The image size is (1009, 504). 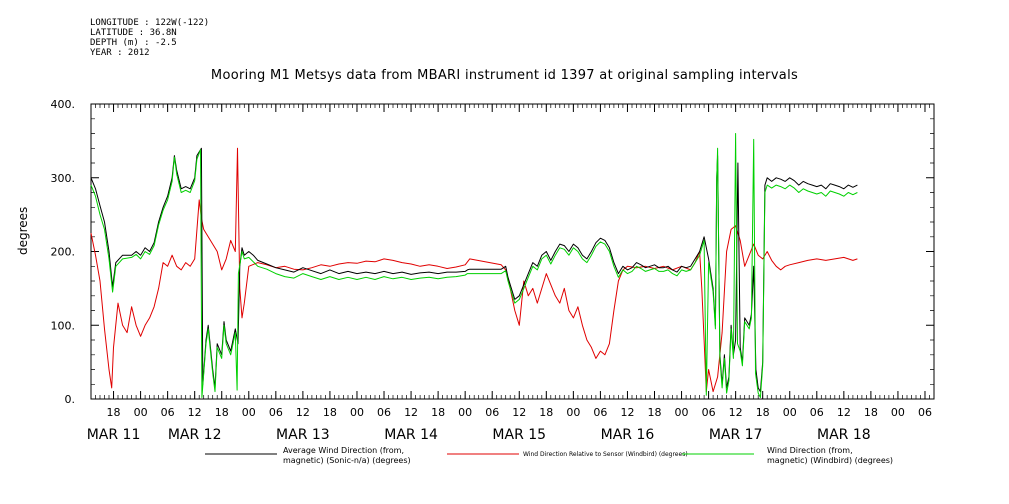 I want to click on legend-label-0: magnetic) (Sonic-n/a) (degrees), so click(x=347, y=460).